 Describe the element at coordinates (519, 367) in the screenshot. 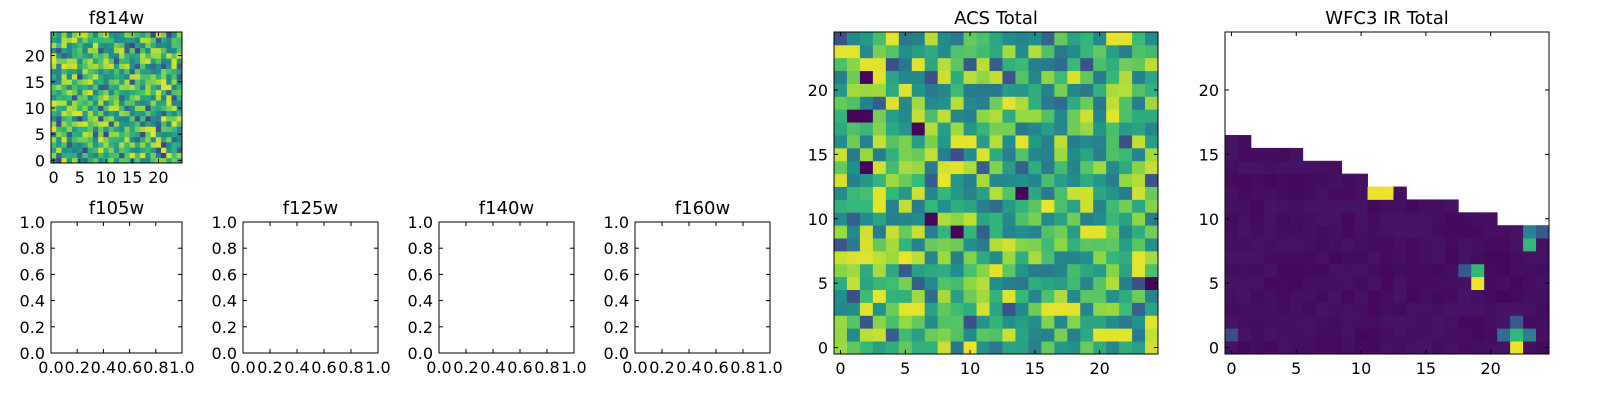

I see `f140w-xtick-label: 0.6` at that location.